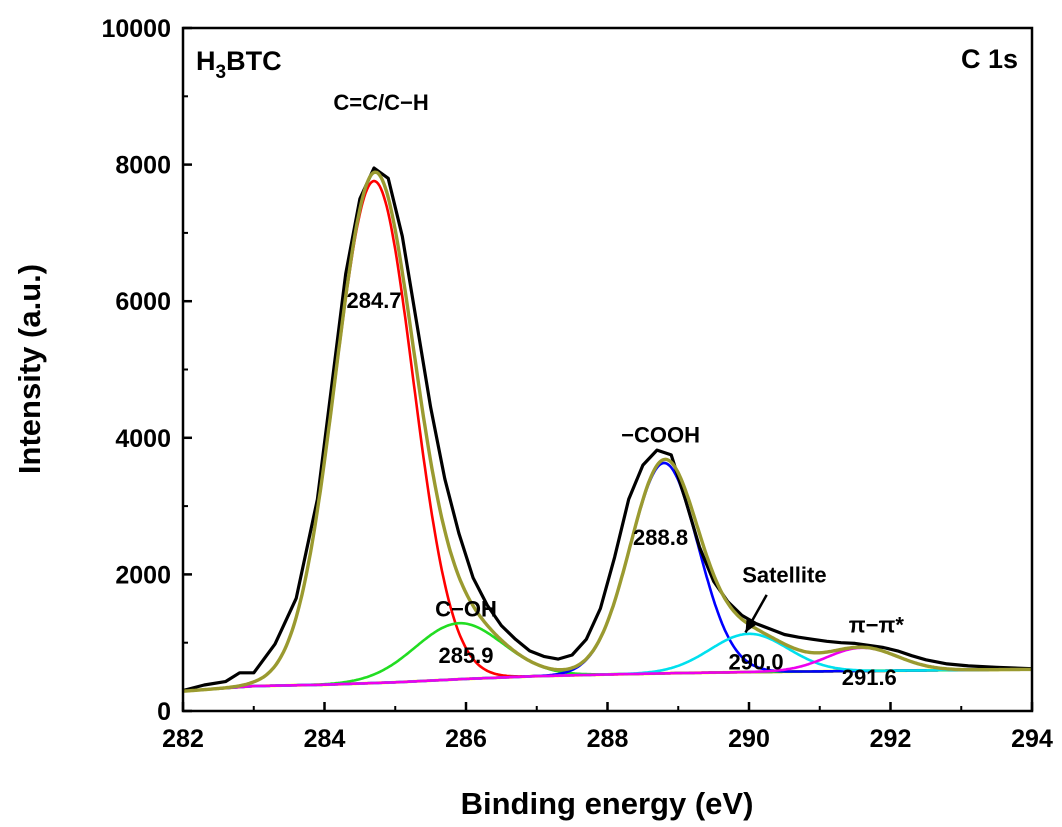 The height and width of the screenshot is (827, 1062). What do you see at coordinates (143, 575) in the screenshot?
I see `y-tick-label: 2000` at bounding box center [143, 575].